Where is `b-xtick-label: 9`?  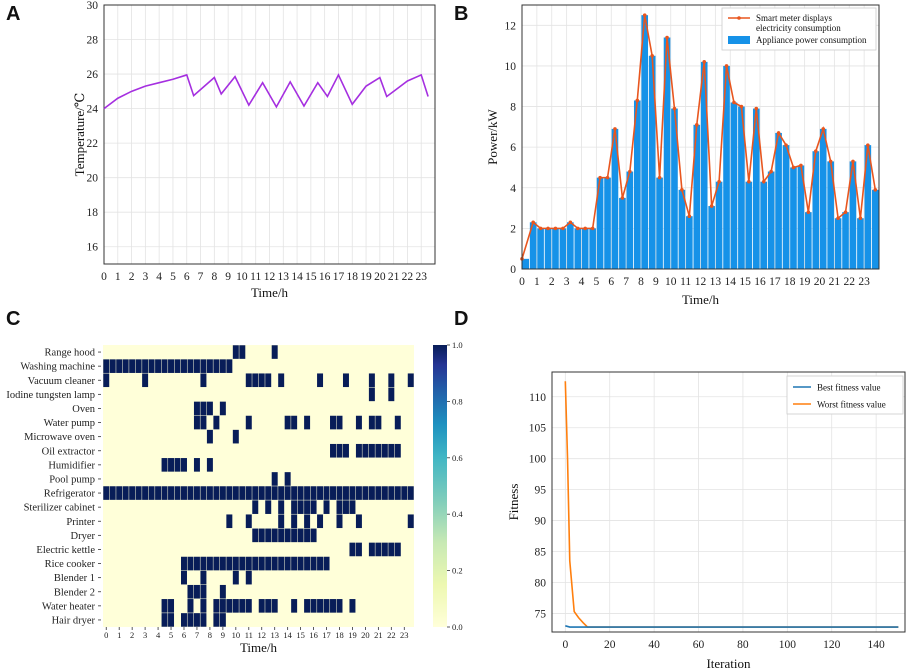
b-xtick-label: 9 is located at coordinates (656, 282).